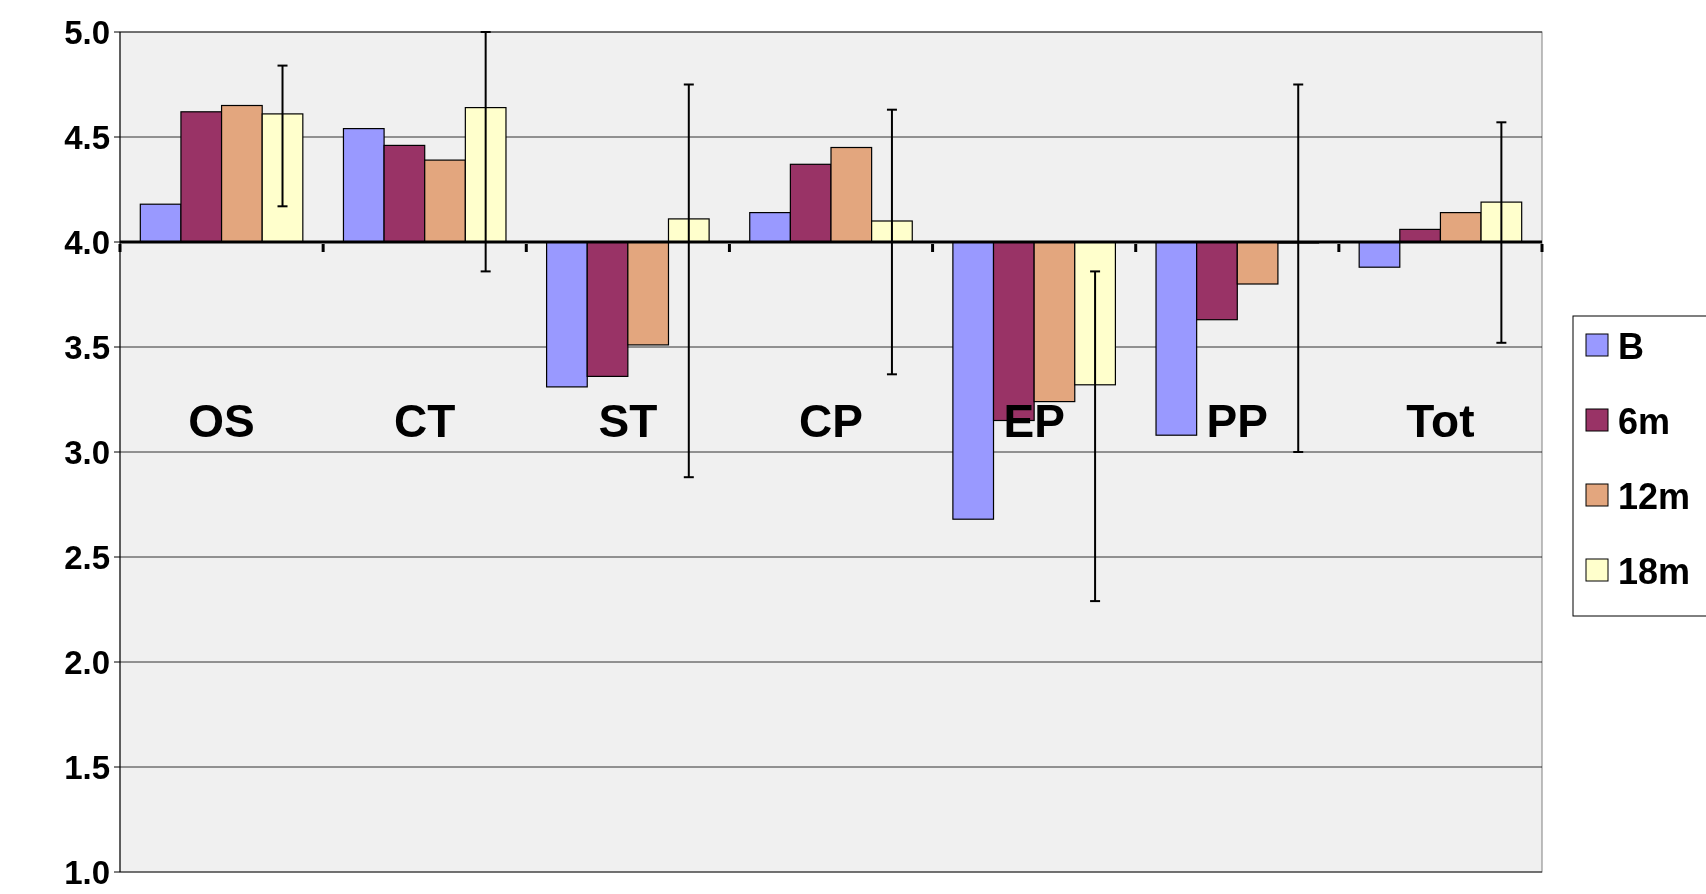 Image resolution: width=1706 pixels, height=894 pixels. What do you see at coordinates (87, 32) in the screenshot?
I see `y-tick-label: 5.0` at bounding box center [87, 32].